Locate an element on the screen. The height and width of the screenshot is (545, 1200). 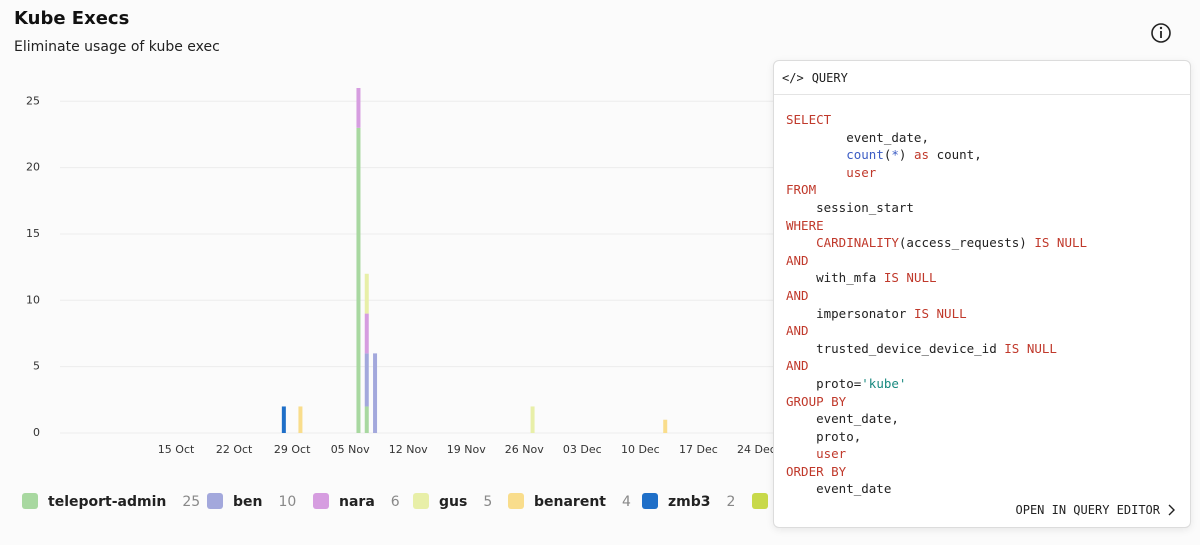
code-token: count, is located at coordinates (955, 155).